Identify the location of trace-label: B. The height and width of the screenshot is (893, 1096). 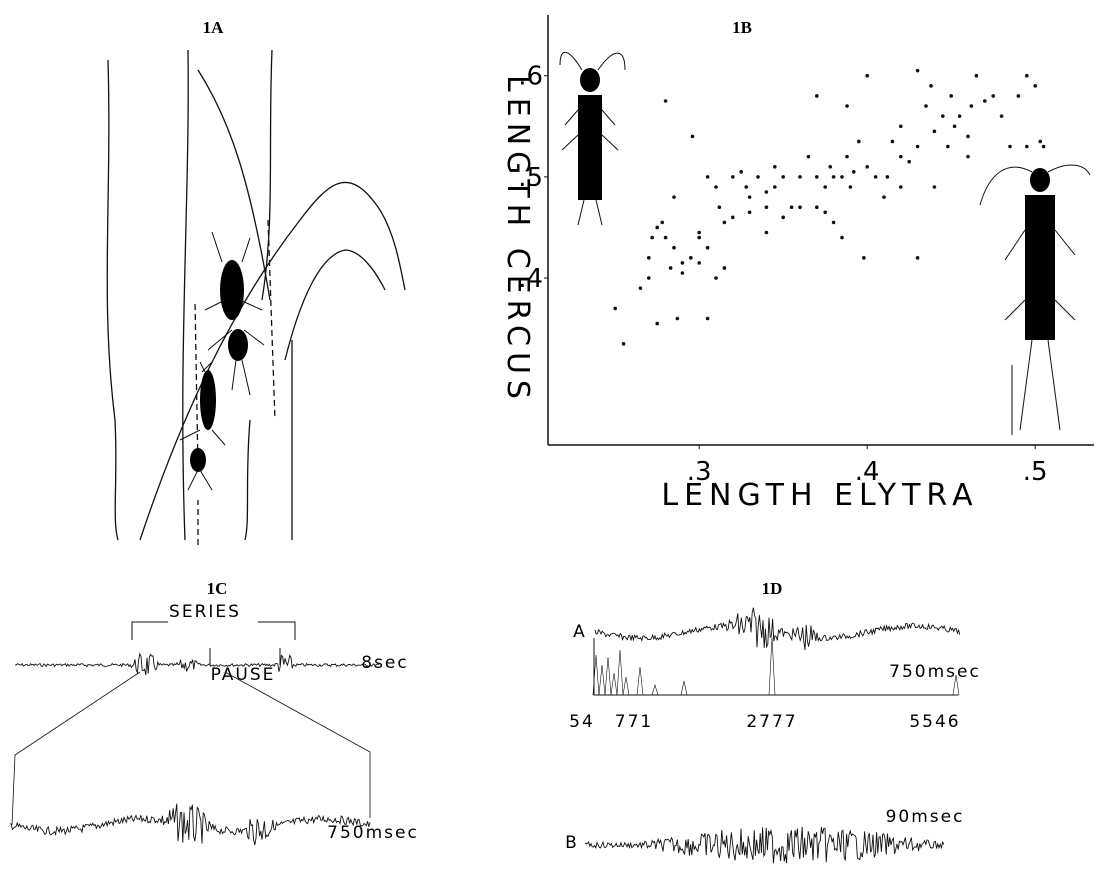
(572, 843).